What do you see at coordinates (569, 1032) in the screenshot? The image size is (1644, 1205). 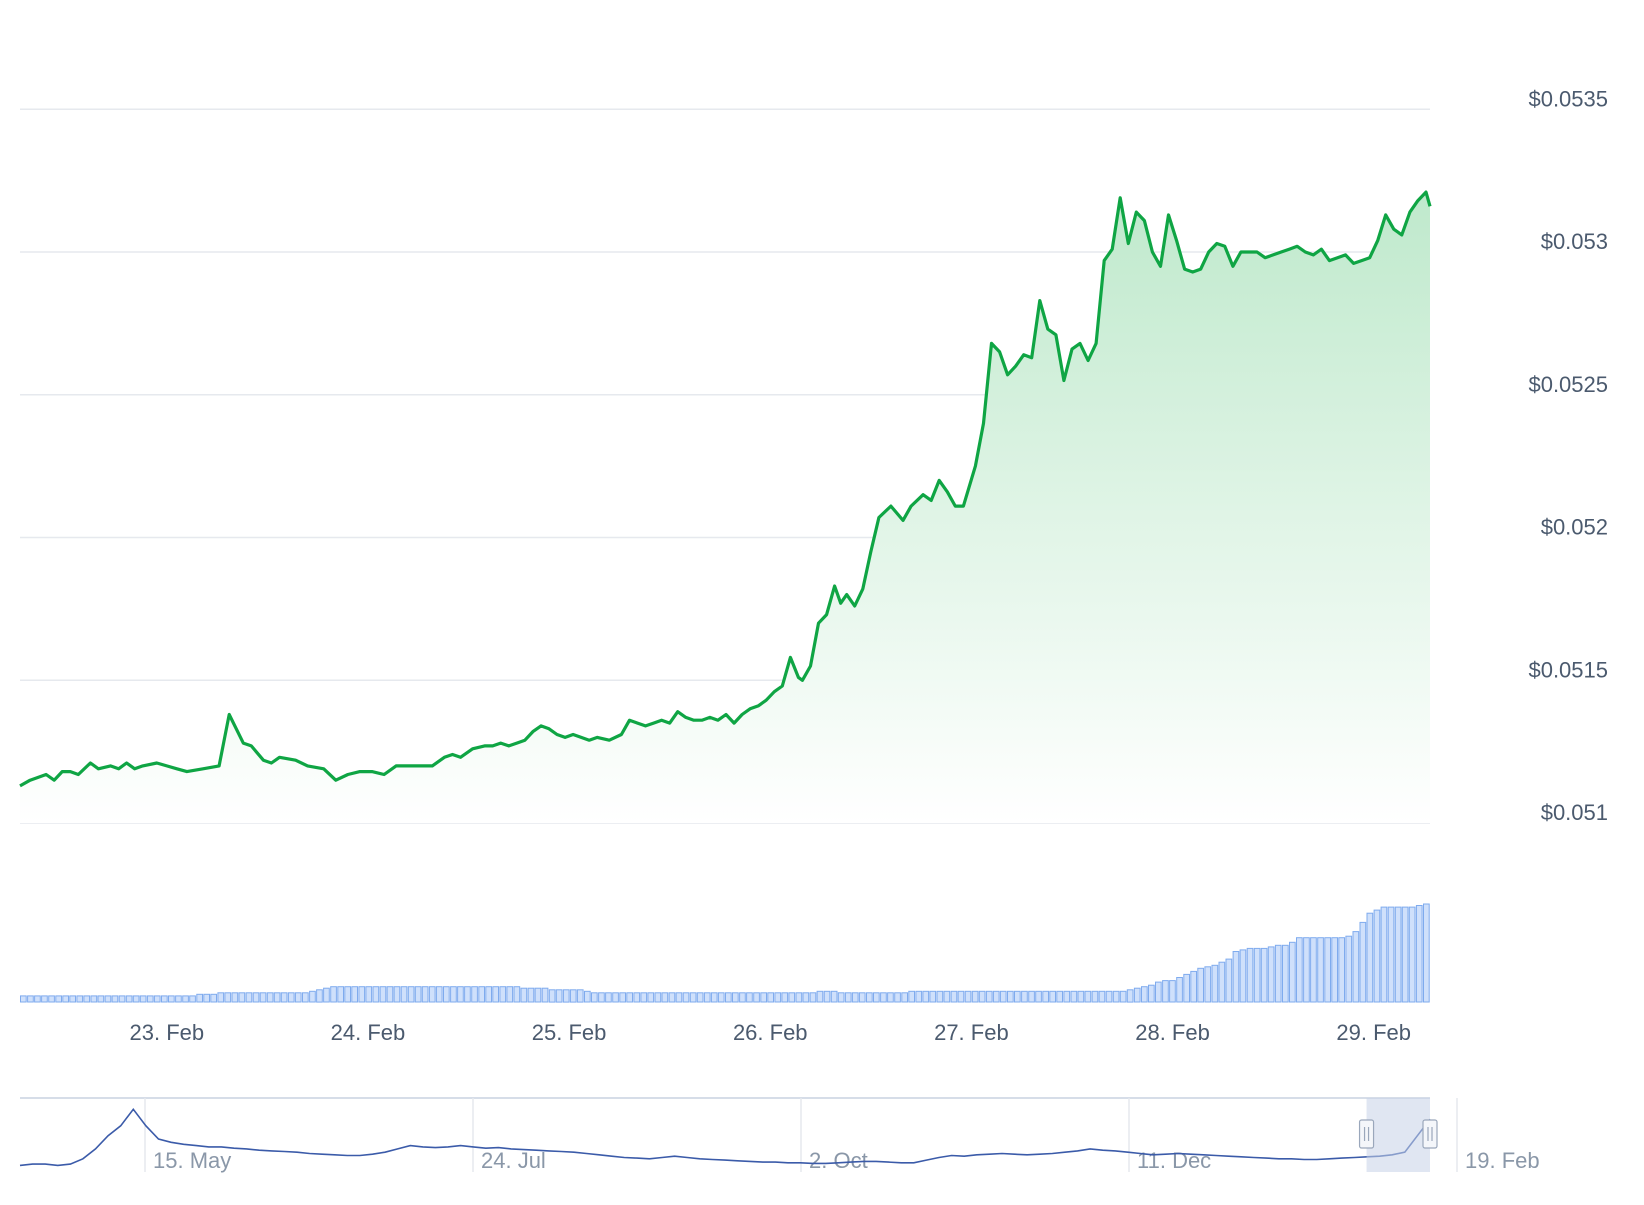 I see `x-tick-label: 25. Feb` at bounding box center [569, 1032].